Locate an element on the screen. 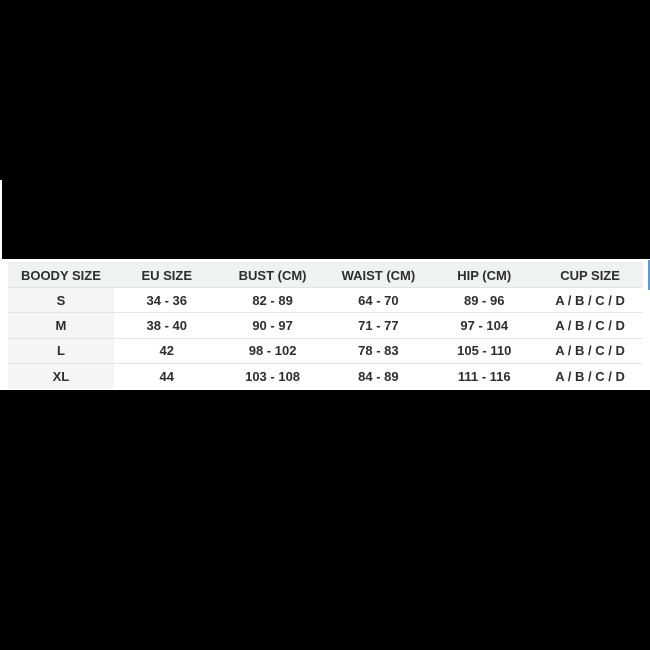  size-label-cell: L is located at coordinates (61, 350).